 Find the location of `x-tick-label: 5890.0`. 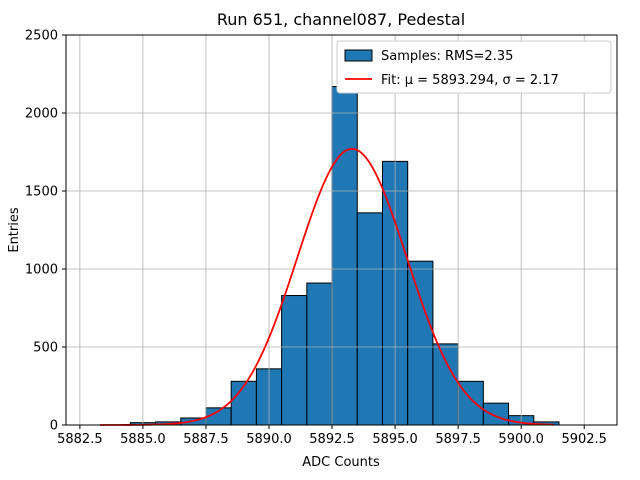

x-tick-label: 5890.0 is located at coordinates (269, 439).